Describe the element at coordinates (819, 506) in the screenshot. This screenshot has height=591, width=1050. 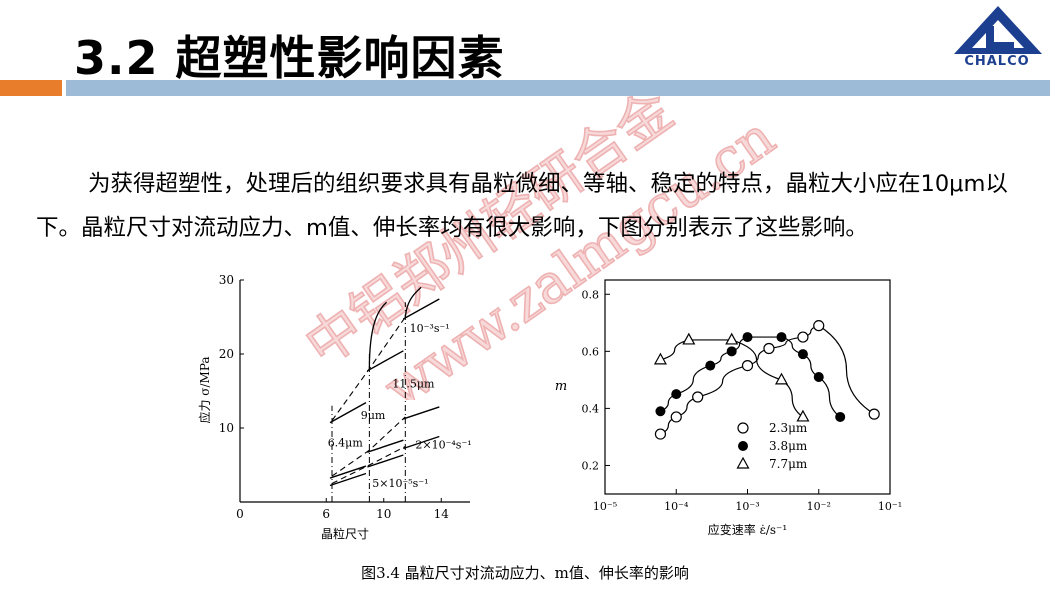
I see `x-tick-label: 10⁻²` at that location.